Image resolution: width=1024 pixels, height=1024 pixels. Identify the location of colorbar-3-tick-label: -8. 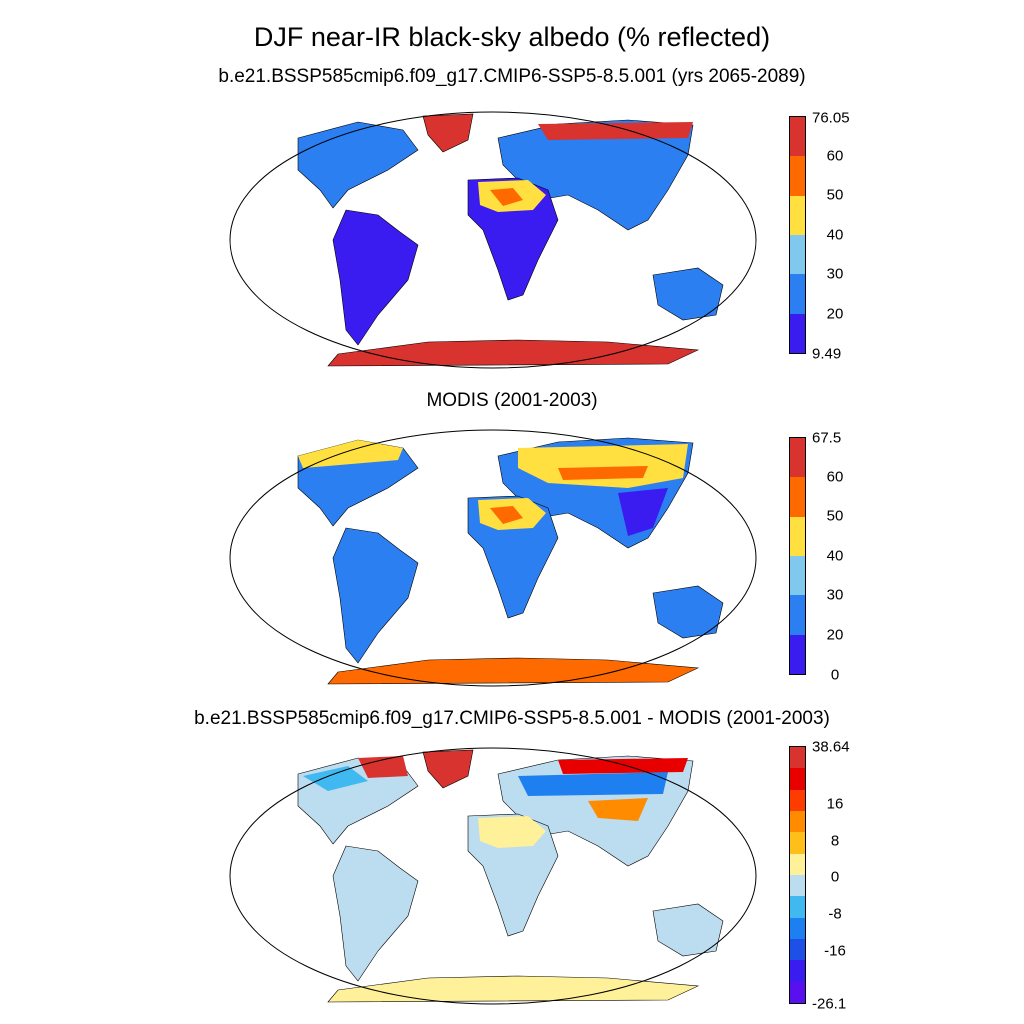
(835, 914).